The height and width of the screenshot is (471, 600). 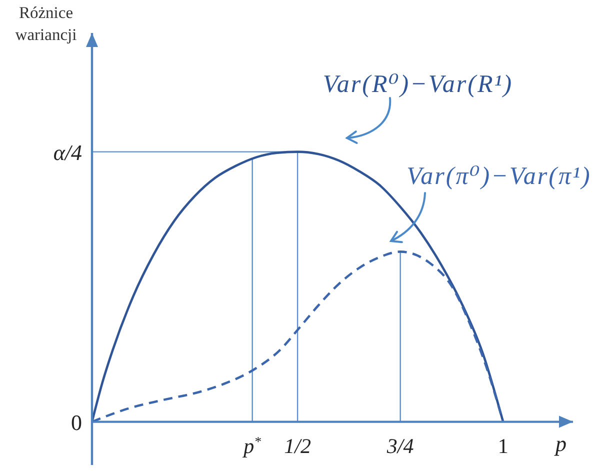 I want to click on x-tick-label: 1, so click(x=503, y=446).